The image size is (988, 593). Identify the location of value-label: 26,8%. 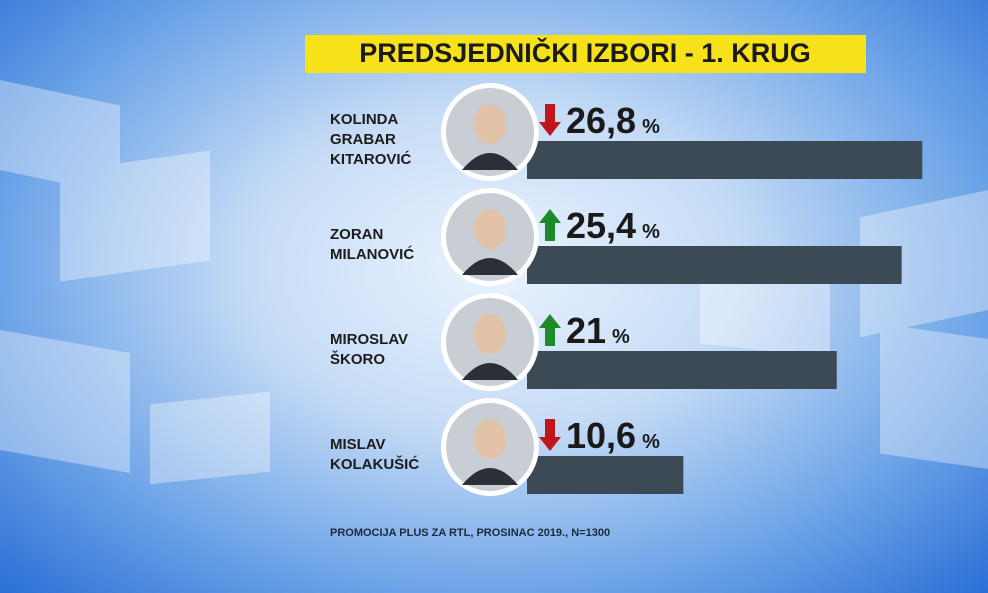
(613, 120).